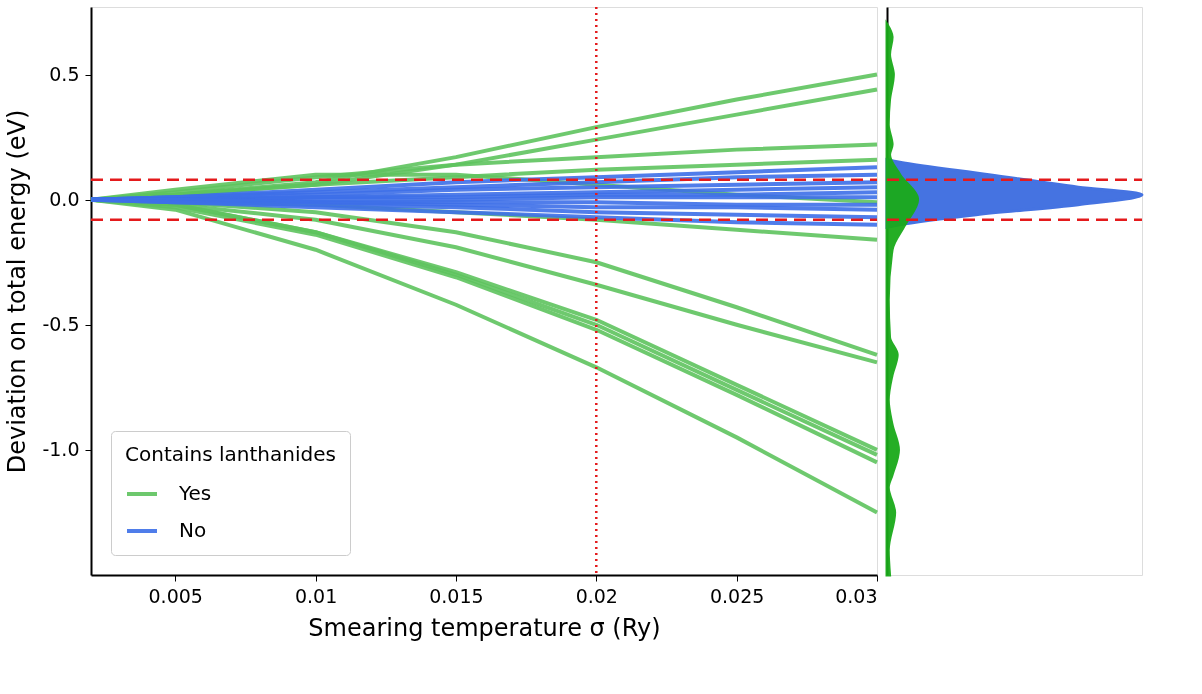 Image resolution: width=1202 pixels, height=694 pixels. I want to click on x-tick-label: 0.02, so click(596, 595).